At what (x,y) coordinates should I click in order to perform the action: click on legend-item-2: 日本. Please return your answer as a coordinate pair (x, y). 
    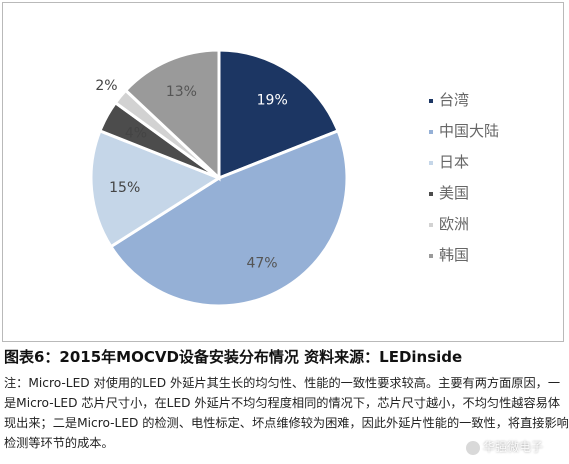
    Looking at the image, I should click on (464, 166).